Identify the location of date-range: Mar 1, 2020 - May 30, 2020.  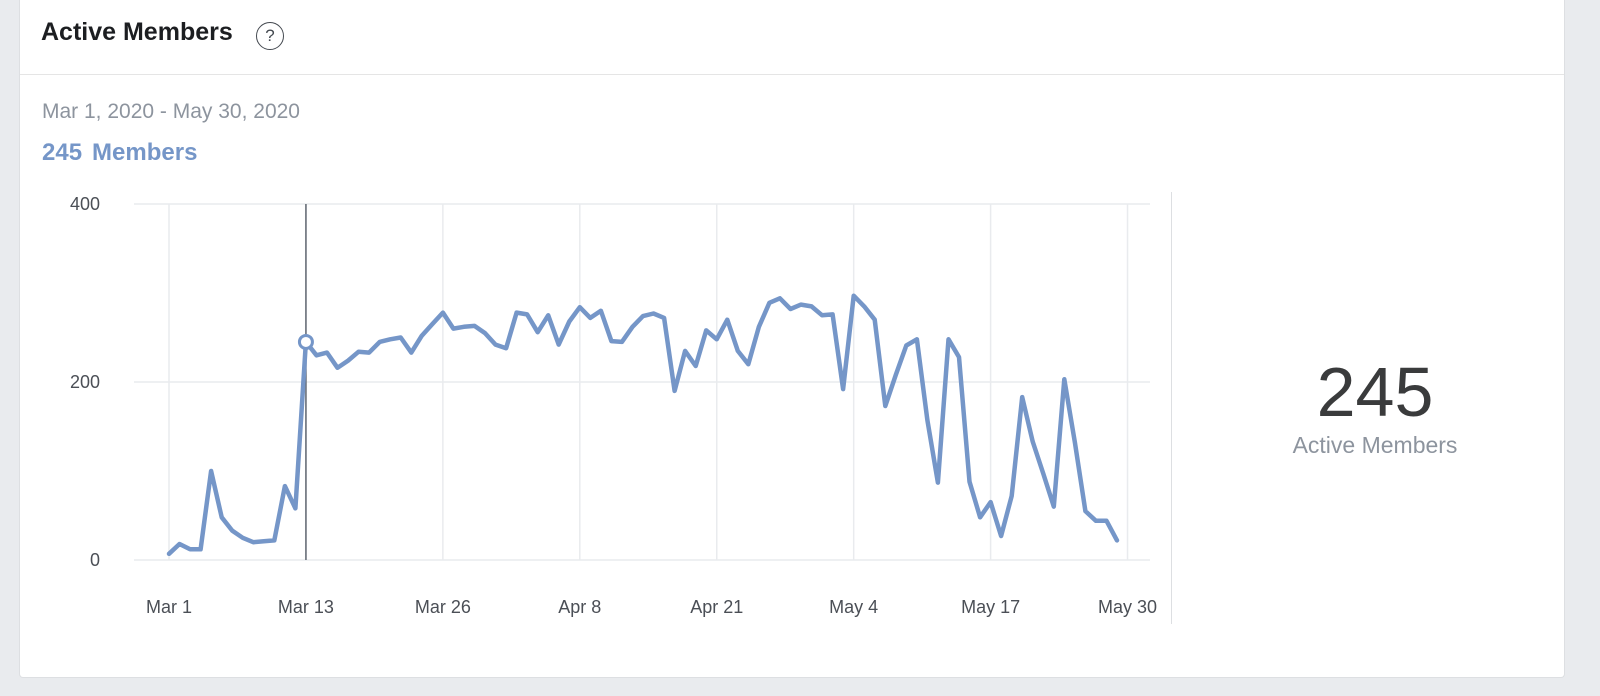
(171, 111).